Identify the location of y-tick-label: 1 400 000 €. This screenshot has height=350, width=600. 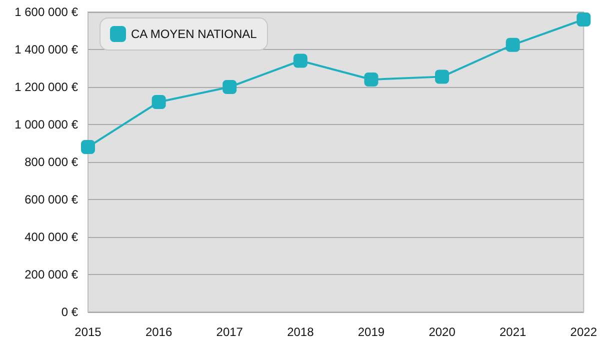
(46, 49).